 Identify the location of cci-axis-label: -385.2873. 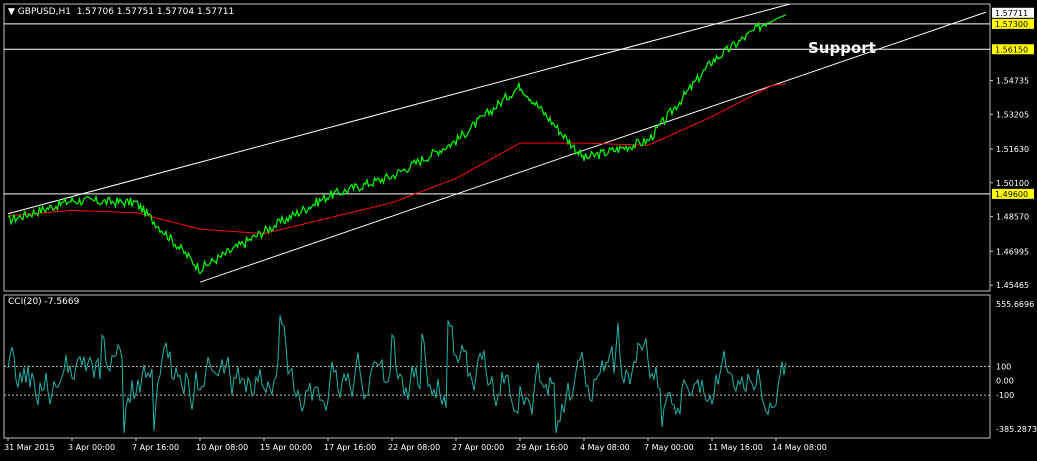
(1016, 429).